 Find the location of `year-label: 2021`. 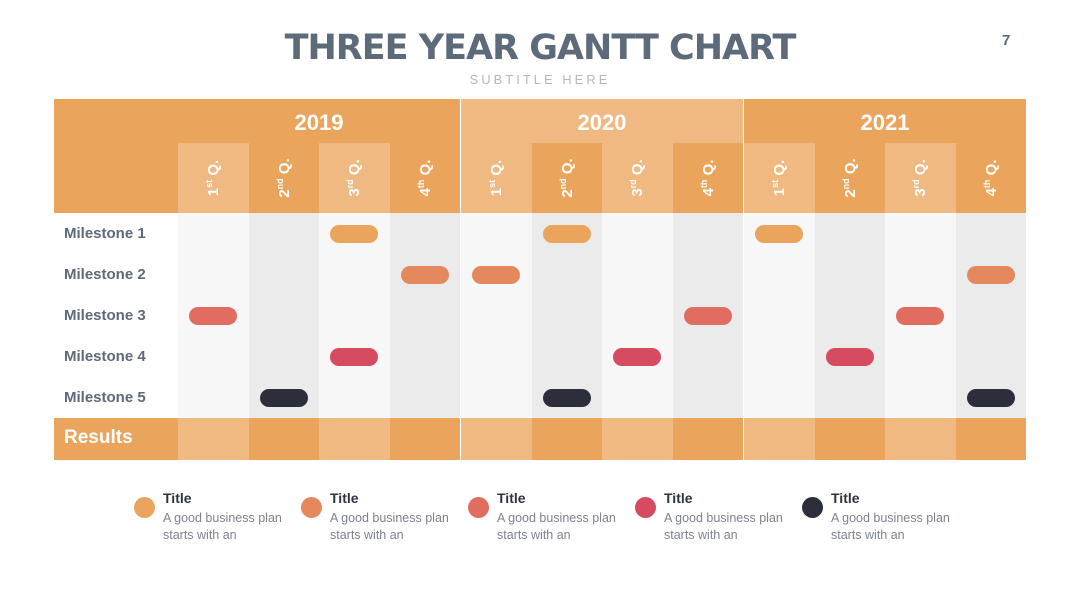

year-label: 2021 is located at coordinates (885, 122).